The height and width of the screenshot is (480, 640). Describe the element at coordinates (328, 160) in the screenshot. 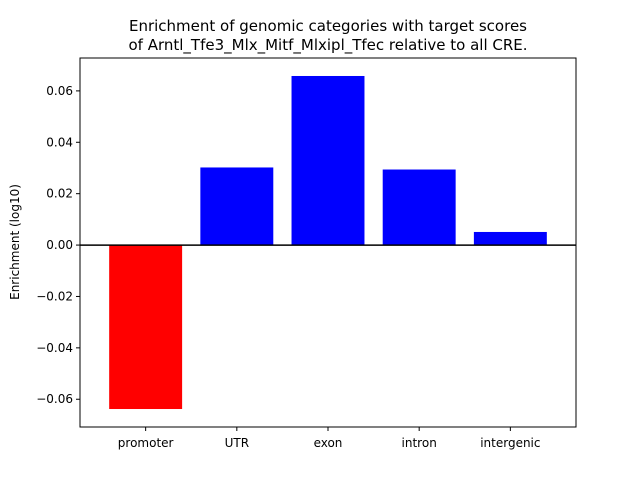

I see `bar-exon` at that location.